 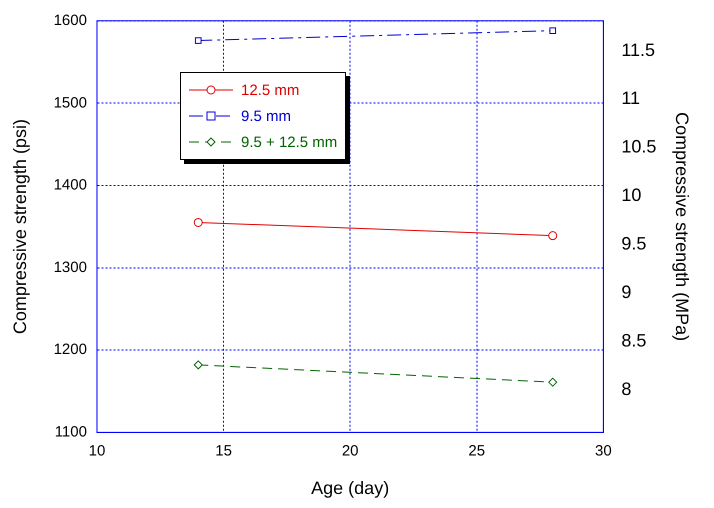 What do you see at coordinates (631, 195) in the screenshot?
I see `y2-tick-label: 10` at bounding box center [631, 195].